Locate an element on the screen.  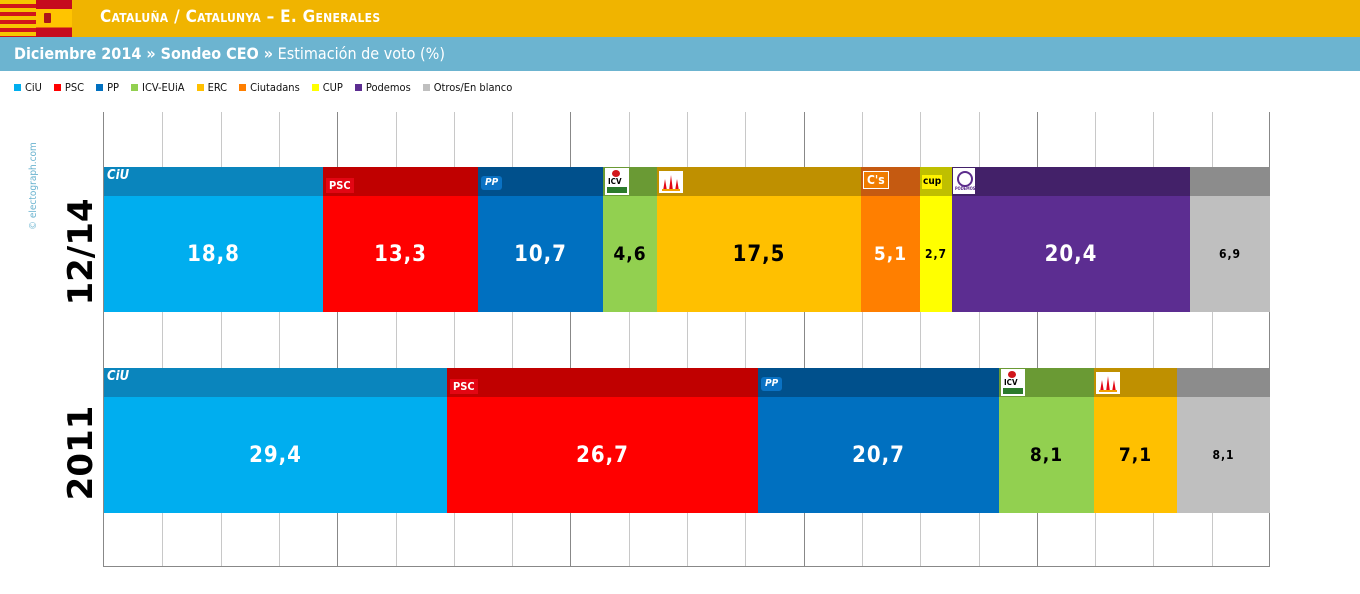
bar-segment-fill: 5,1 is located at coordinates (890, 254).